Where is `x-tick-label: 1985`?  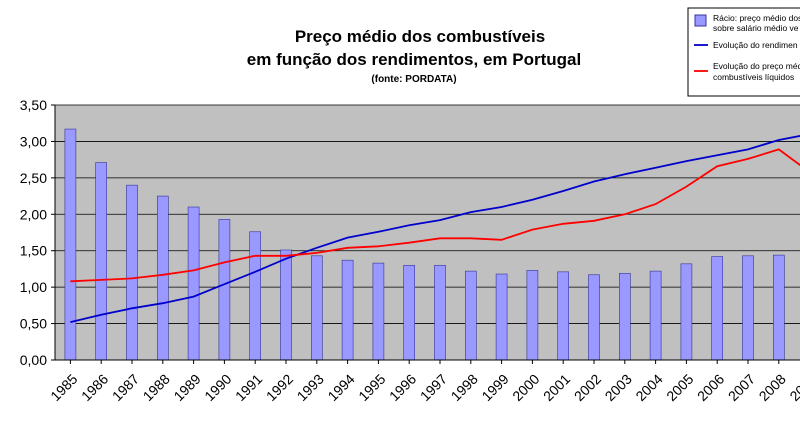
x-tick-label: 1985 is located at coordinates (63, 387).